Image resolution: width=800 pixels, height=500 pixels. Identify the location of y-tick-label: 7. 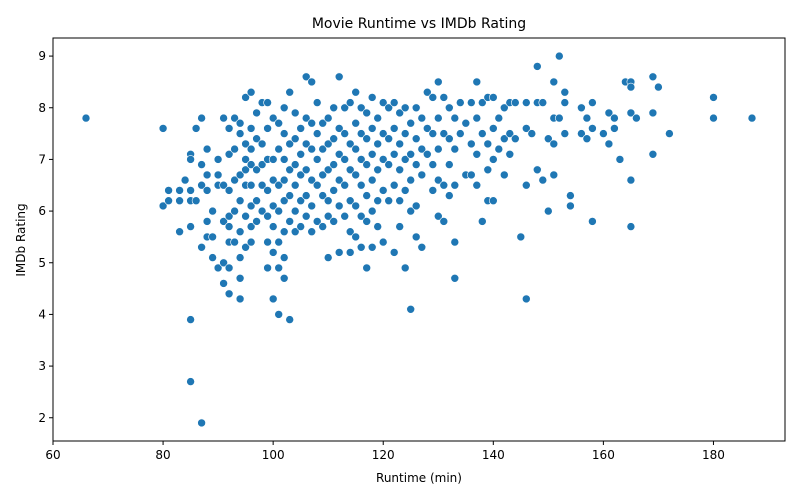
(42, 159).